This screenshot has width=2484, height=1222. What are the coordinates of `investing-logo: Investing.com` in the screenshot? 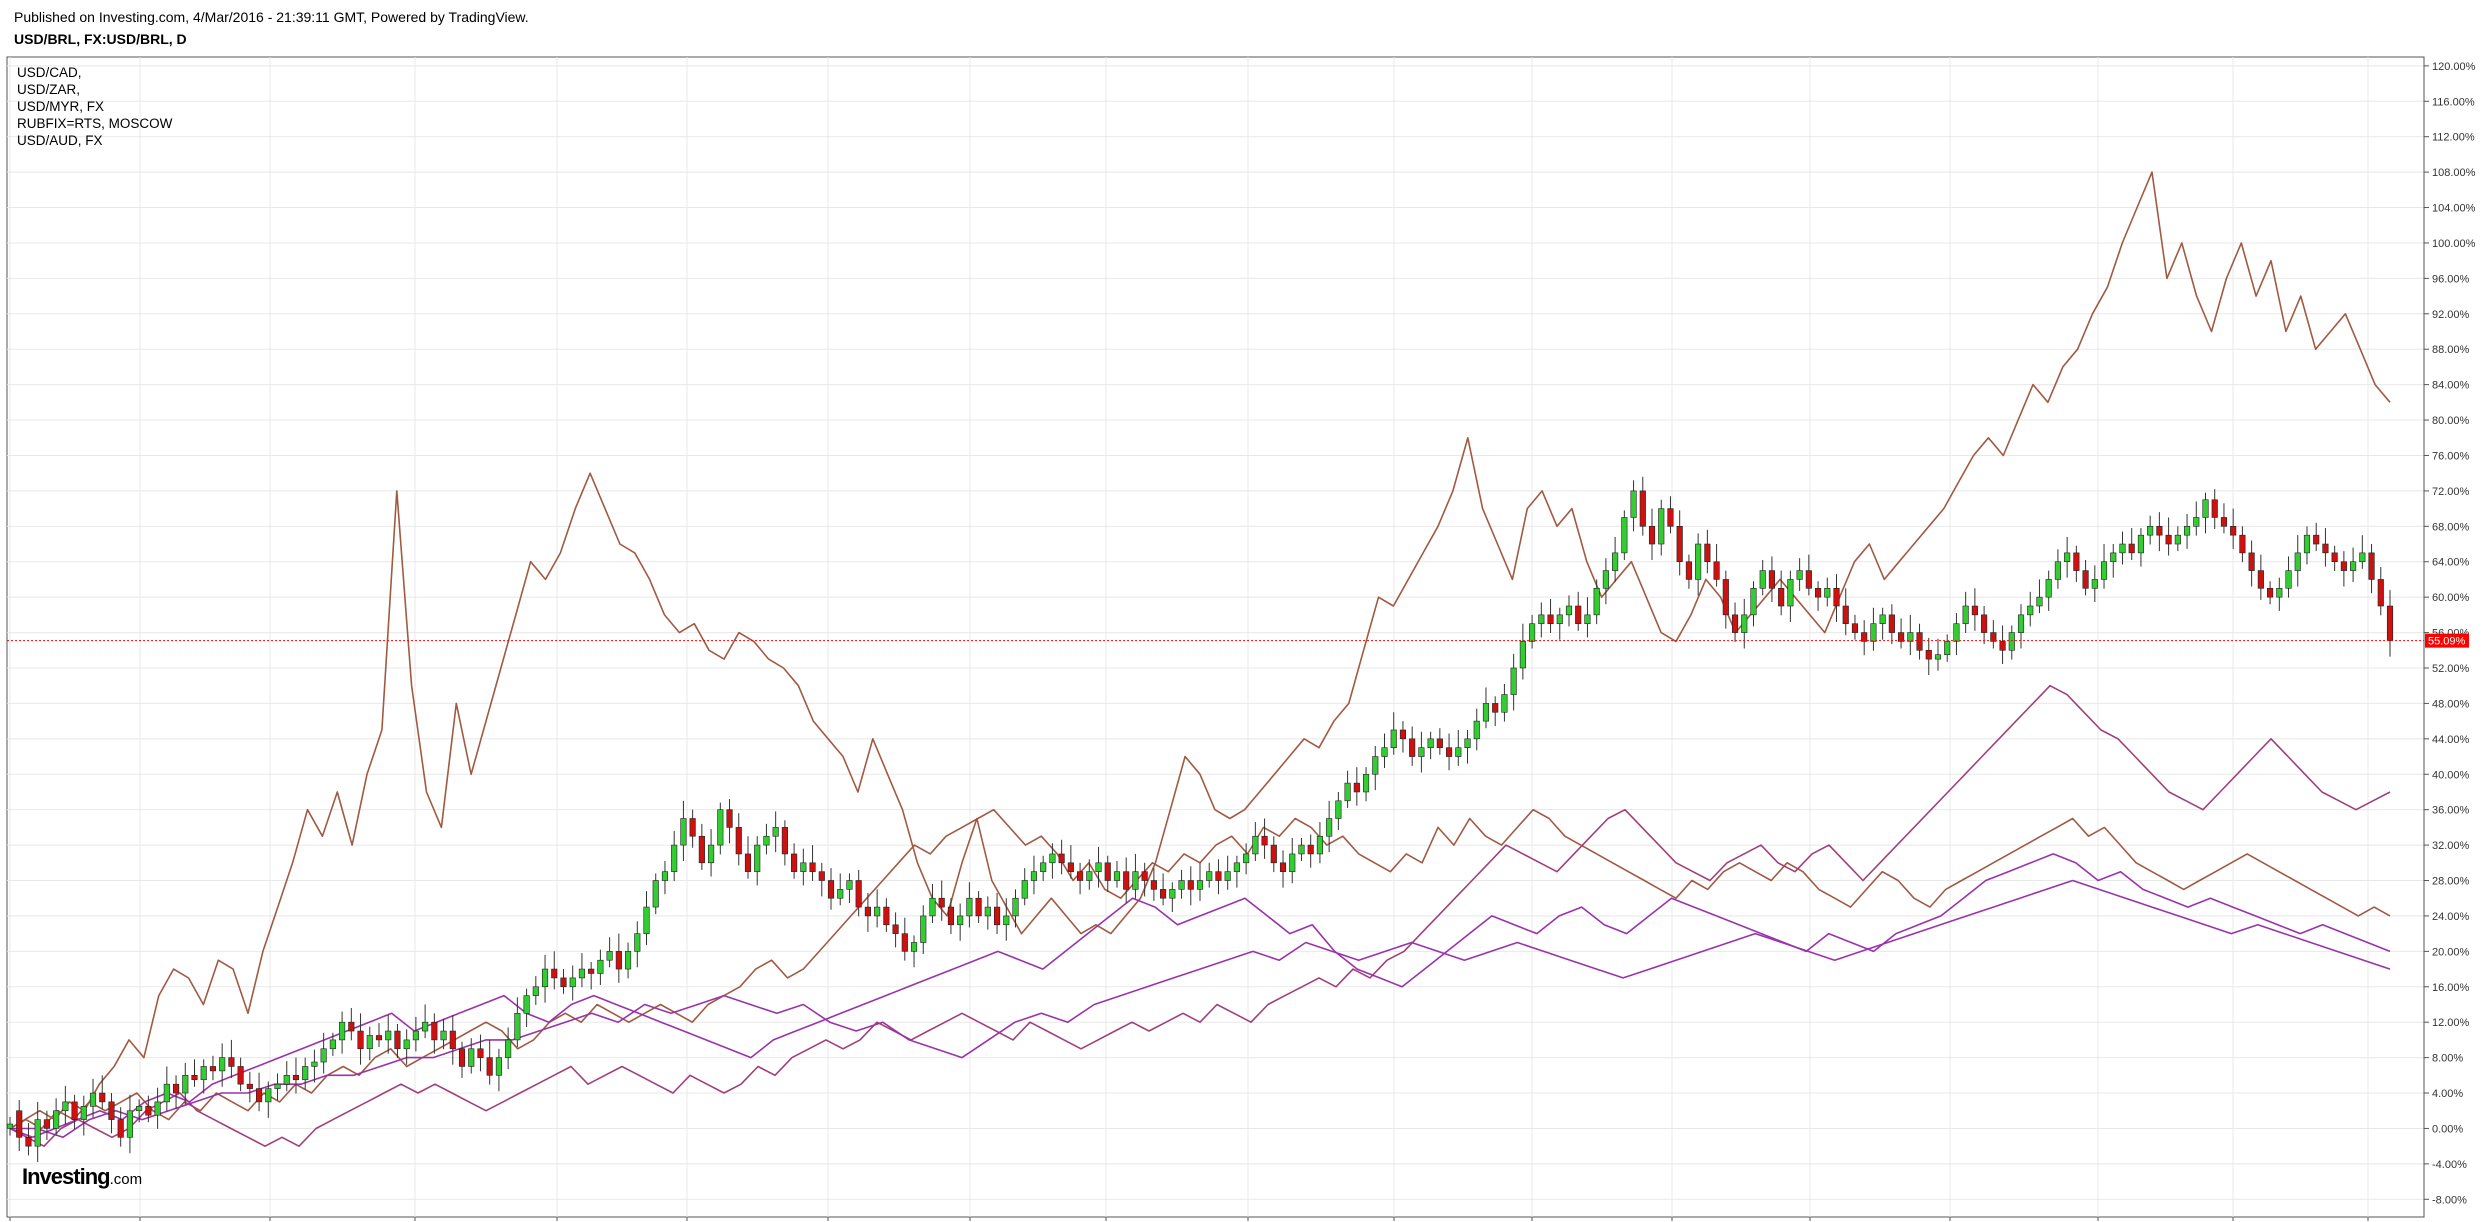 It's located at (82, 1177).